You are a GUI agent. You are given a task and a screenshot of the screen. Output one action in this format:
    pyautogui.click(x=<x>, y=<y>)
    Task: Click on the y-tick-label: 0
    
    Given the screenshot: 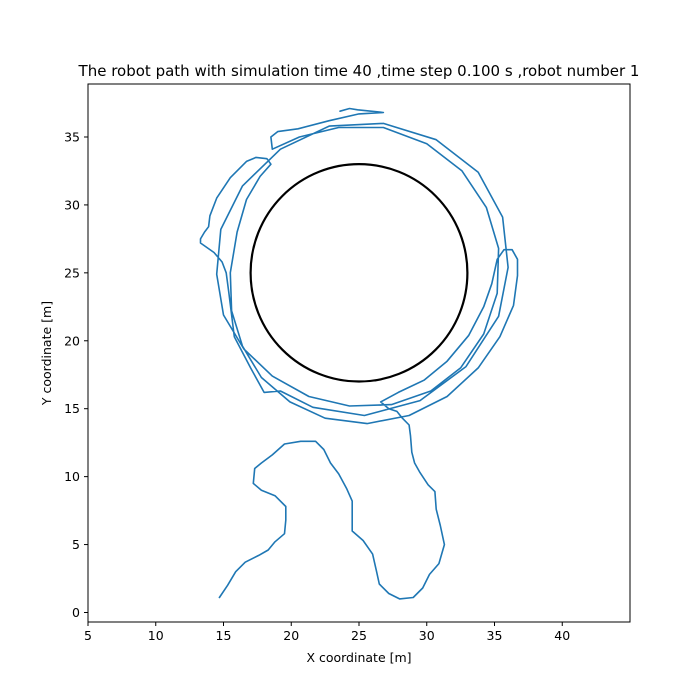 What is the action you would take?
    pyautogui.click(x=76, y=612)
    